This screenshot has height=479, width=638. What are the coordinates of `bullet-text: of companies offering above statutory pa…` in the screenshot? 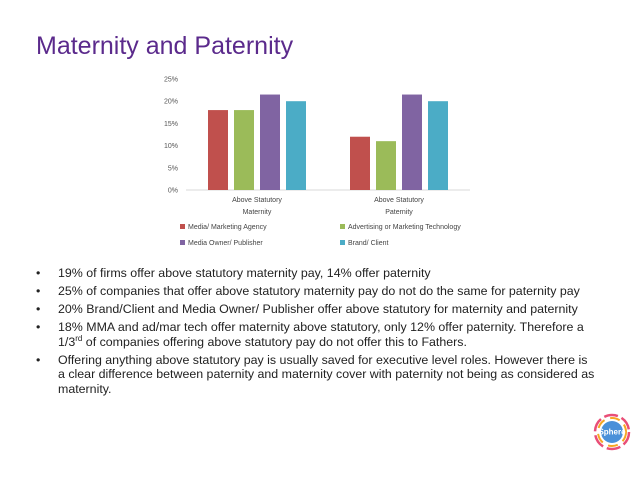 It's located at (274, 341).